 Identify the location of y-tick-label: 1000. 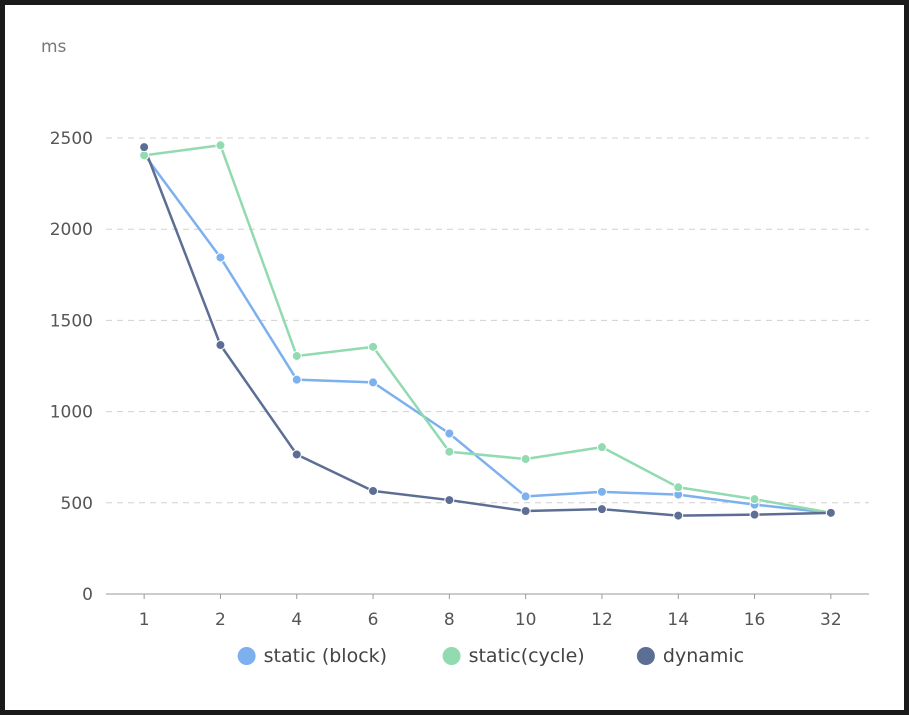
(71, 413).